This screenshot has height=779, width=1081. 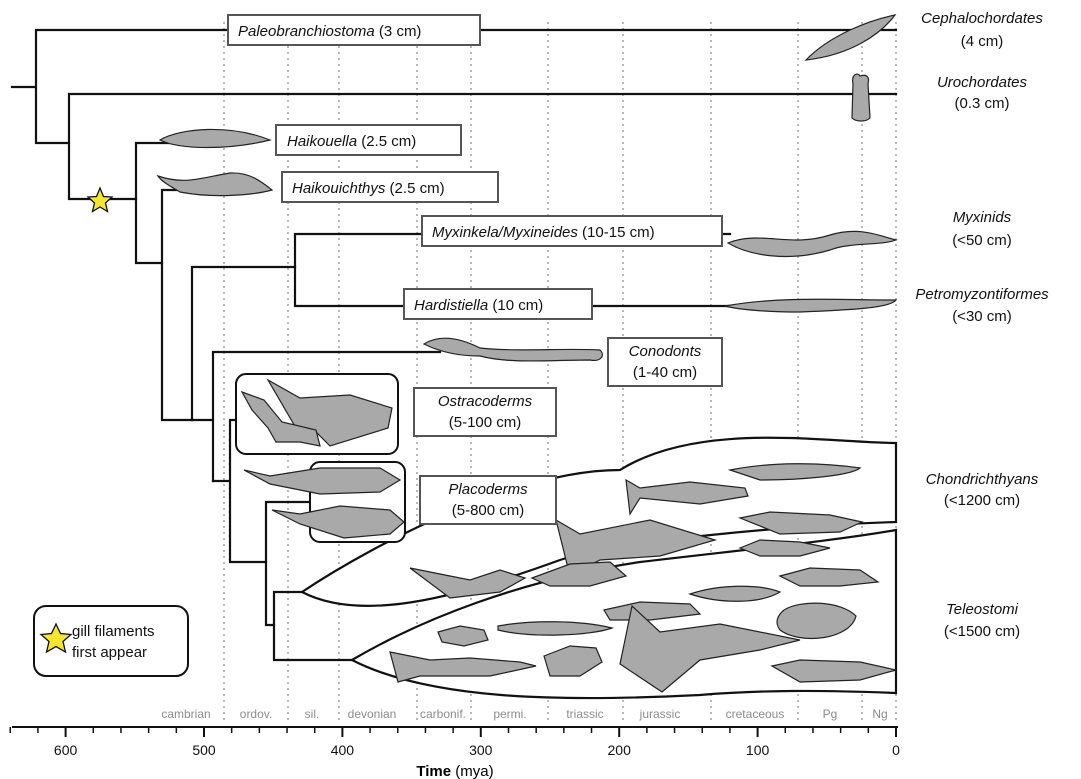 I want to click on legend-text-line2: first appear, so click(x=109, y=652).